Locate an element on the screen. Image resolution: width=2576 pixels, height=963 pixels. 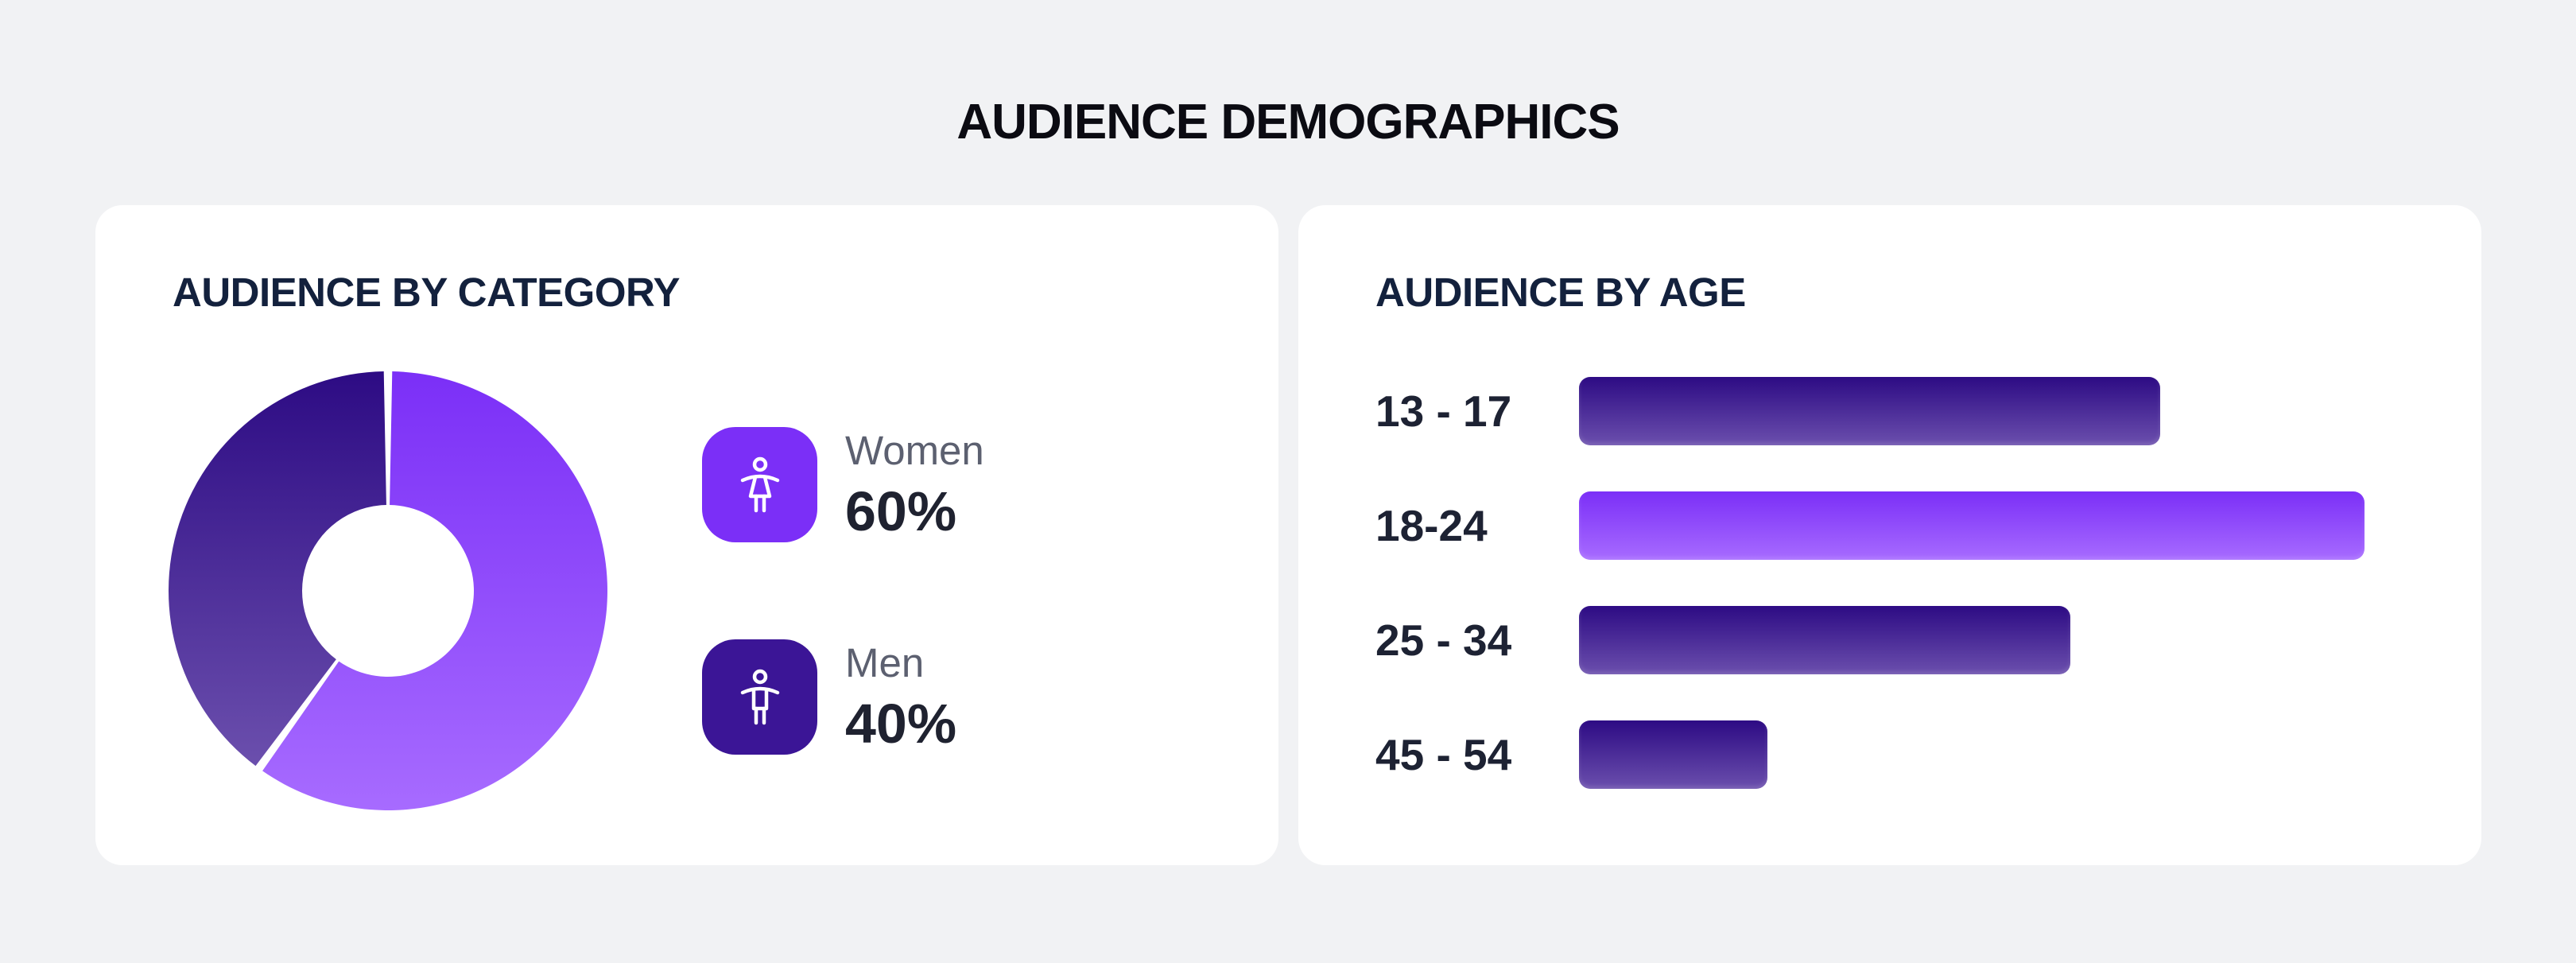
age-label: 45 - 54 is located at coordinates (1444, 754).